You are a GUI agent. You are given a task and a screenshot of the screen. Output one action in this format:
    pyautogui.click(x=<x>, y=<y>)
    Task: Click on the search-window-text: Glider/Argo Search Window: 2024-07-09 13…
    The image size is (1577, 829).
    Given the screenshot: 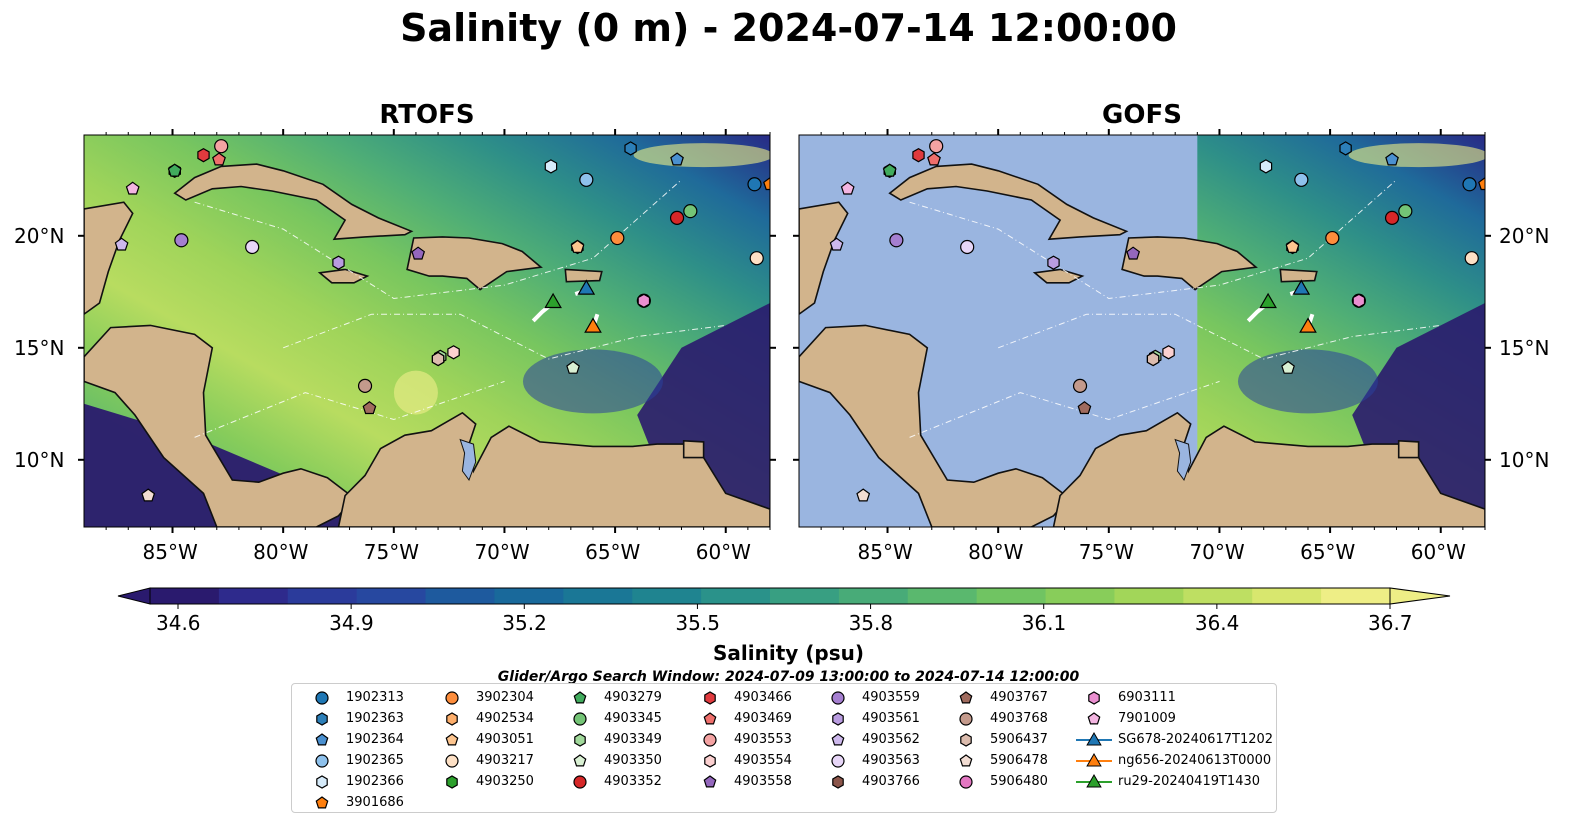 What is the action you would take?
    pyautogui.click(x=788, y=676)
    